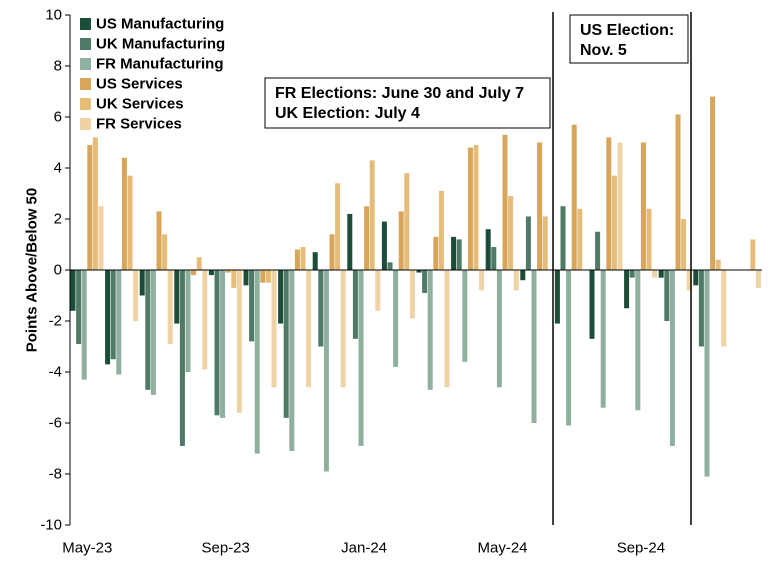 Image resolution: width=770 pixels, height=565 pixels. What do you see at coordinates (363, 548) in the screenshot?
I see `x-tick-labels: May-23 Sep-23 Jan-24 May-24 Sep-24` at bounding box center [363, 548].